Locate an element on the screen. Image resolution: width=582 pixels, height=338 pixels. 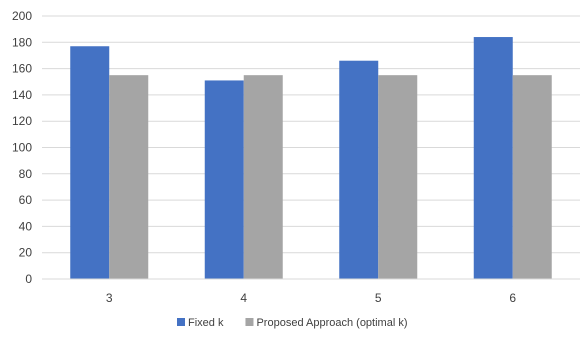
legend-label: Proposed Approach (optimal k) is located at coordinates (331, 323).